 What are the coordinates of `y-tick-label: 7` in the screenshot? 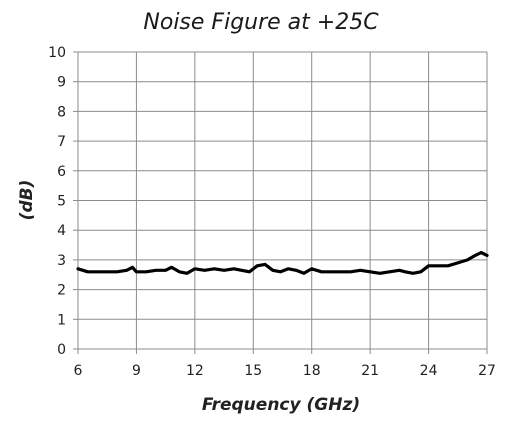 It's located at (61, 142).